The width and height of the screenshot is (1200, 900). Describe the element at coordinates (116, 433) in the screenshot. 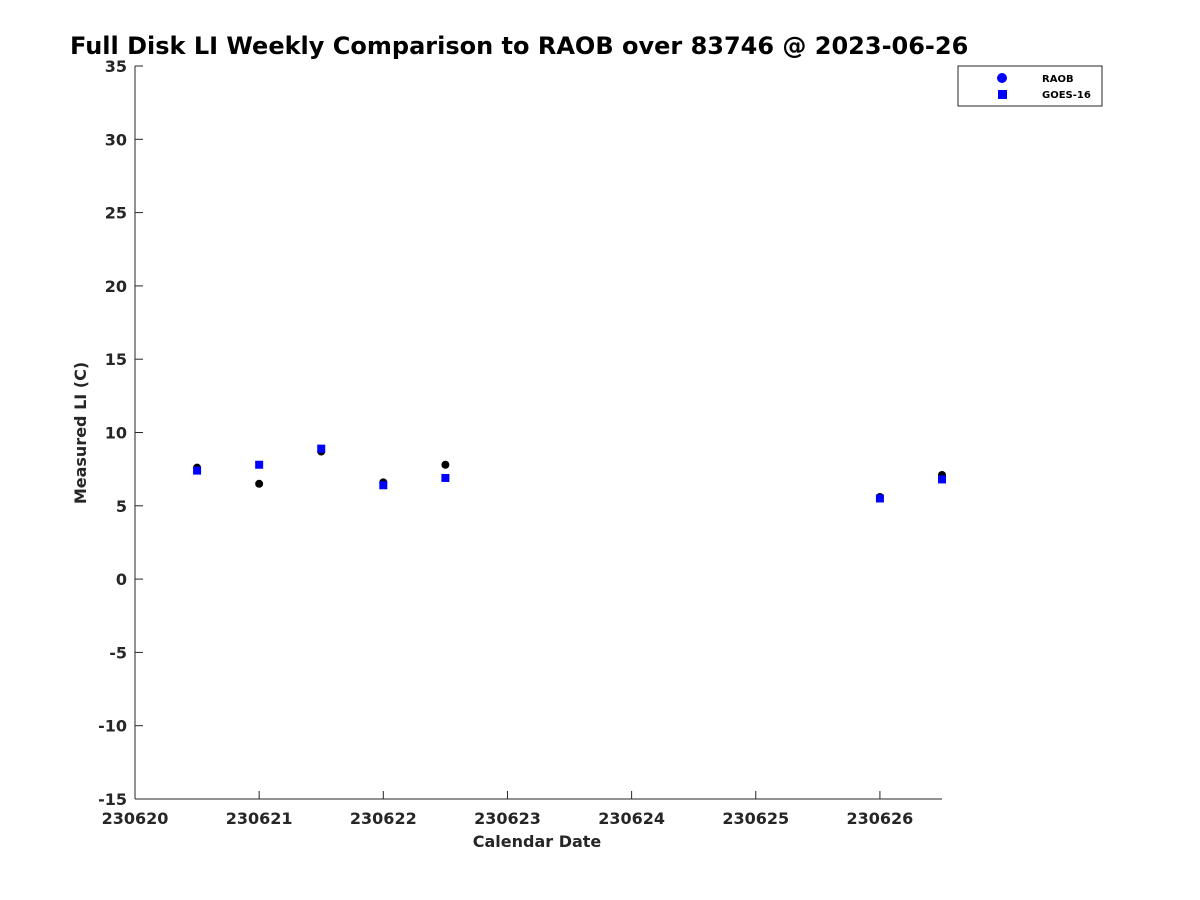

I see `y-tick-label: 10` at that location.